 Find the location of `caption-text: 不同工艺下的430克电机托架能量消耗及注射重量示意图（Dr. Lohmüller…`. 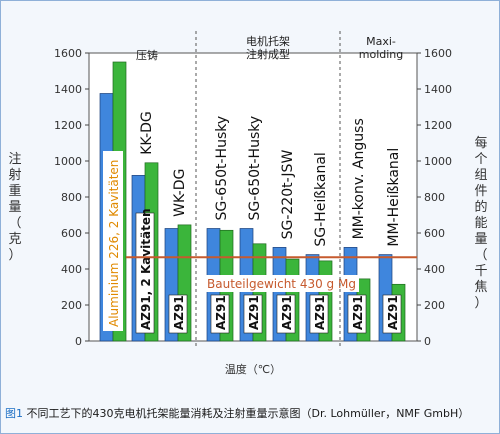

caption-text: 不同工艺下的430克电机托架能量消耗及注射重量示意图（Dr. Lohmüller… is located at coordinates (246, 413).